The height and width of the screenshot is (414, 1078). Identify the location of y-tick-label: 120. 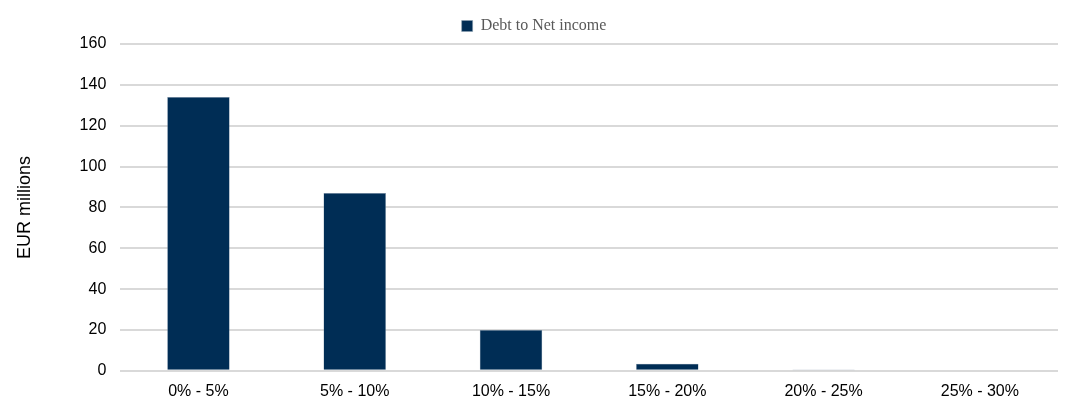
(93, 125).